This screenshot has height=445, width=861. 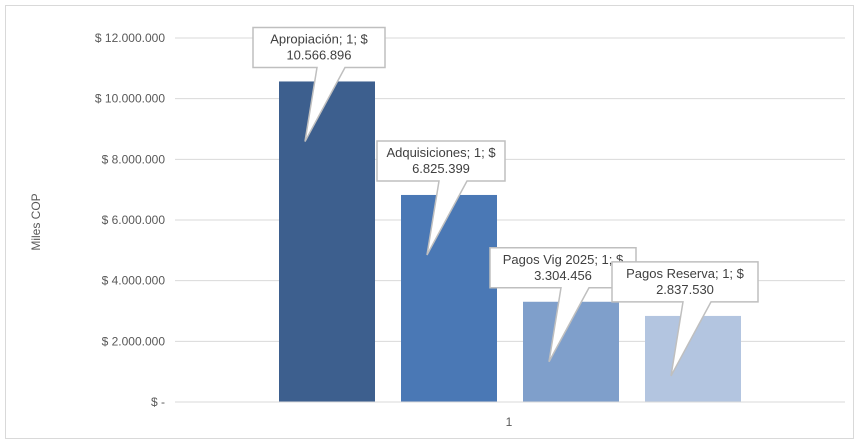 What do you see at coordinates (319, 38) in the screenshot?
I see `data-label-text: Apropiación; 1; $` at bounding box center [319, 38].